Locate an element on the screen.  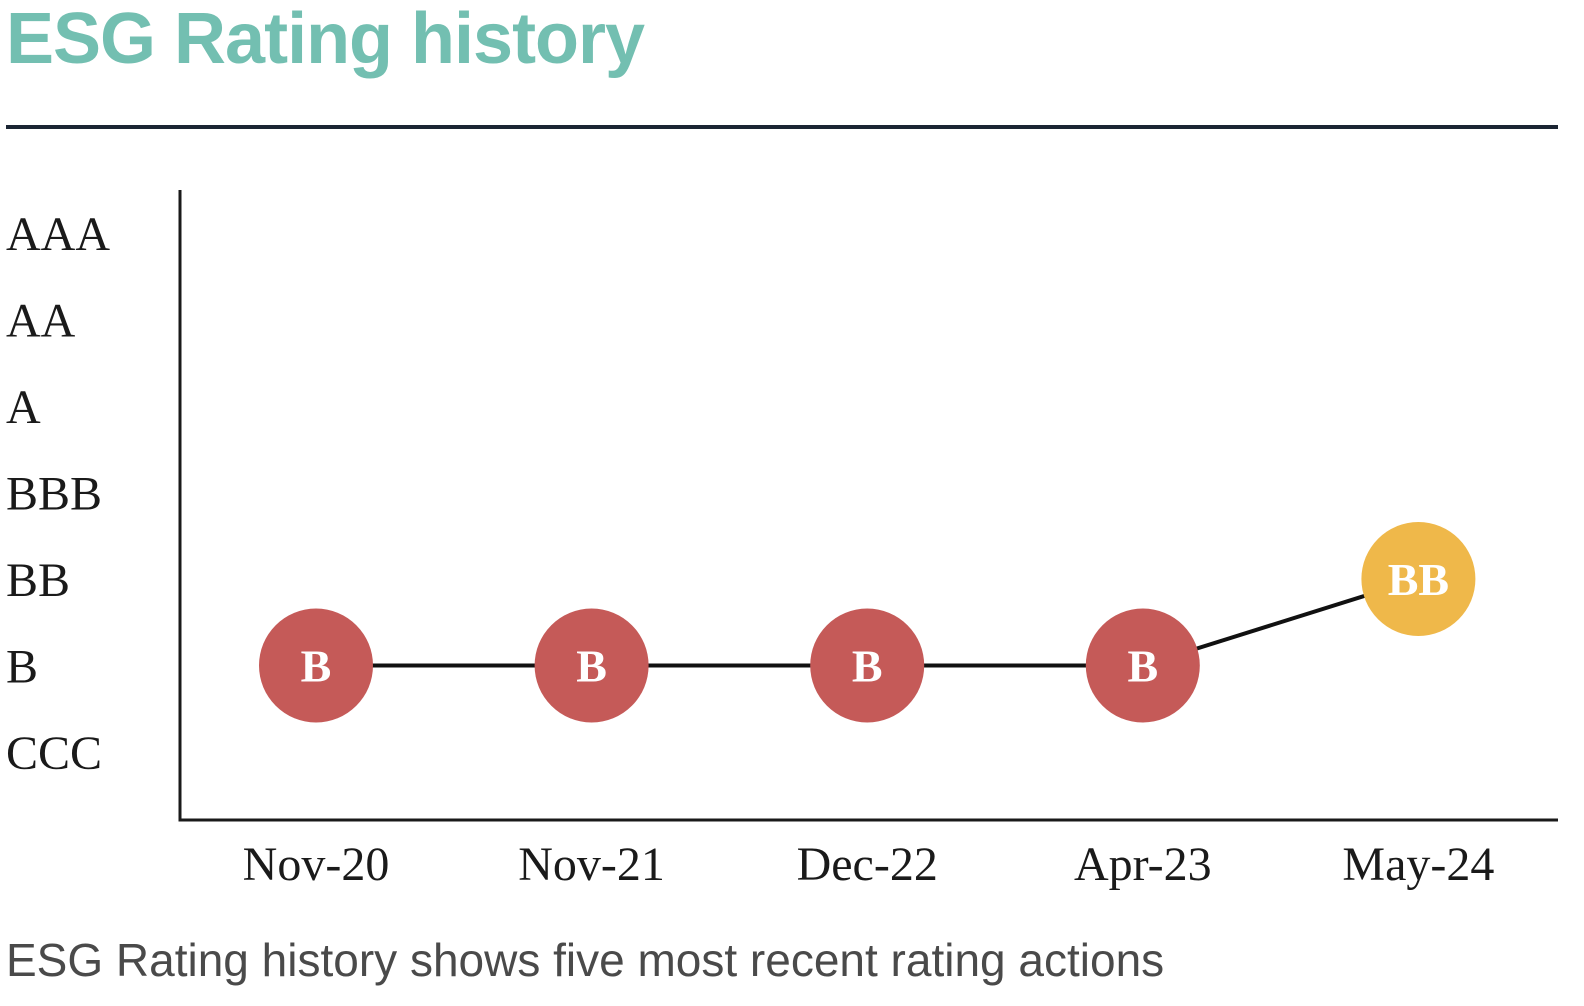
y-tick-label: AA is located at coordinates (41, 321).